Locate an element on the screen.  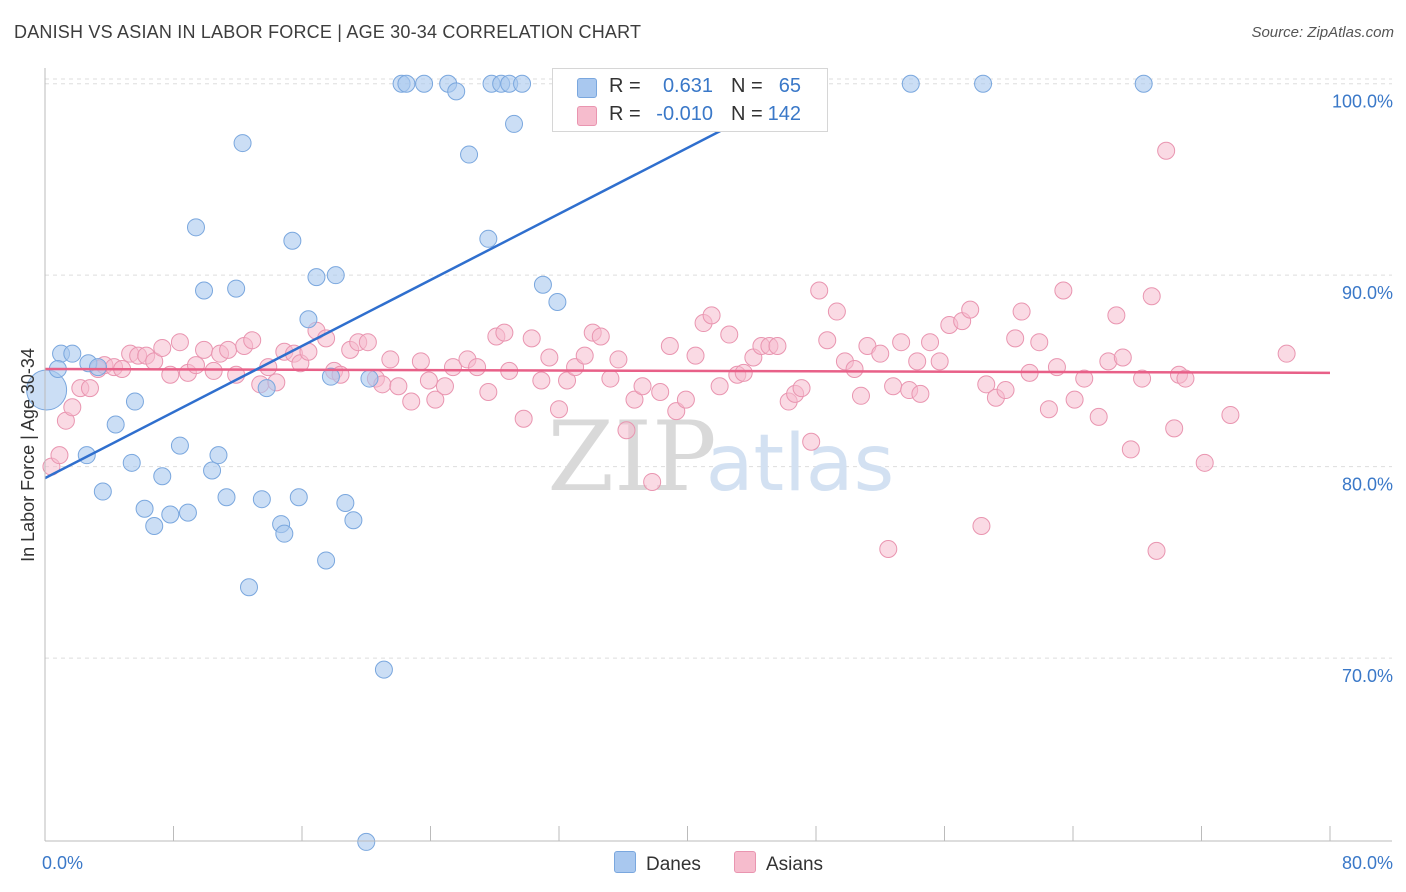
legend-item-asians: Asians is located at coordinates (778, 863).